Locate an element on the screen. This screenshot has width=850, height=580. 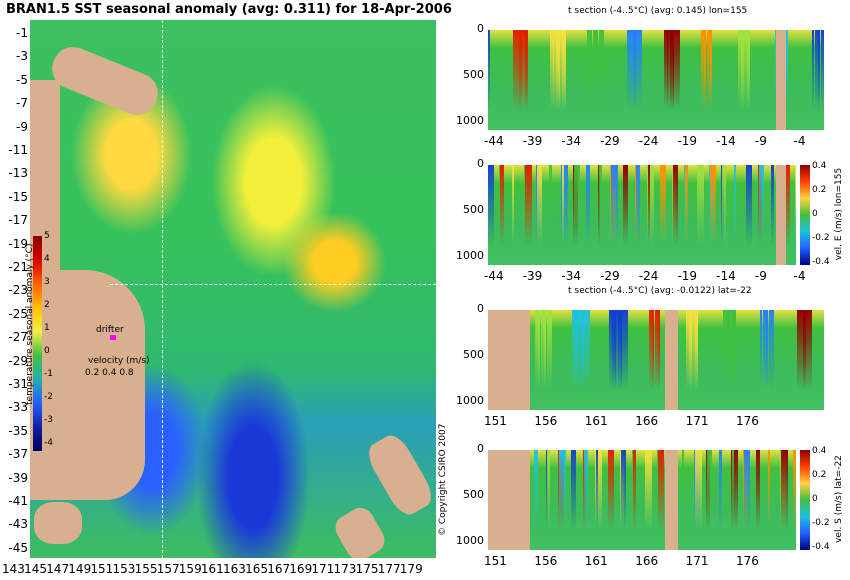
panel-colorbar-tick: -0.4 is located at coordinates (821, 547).